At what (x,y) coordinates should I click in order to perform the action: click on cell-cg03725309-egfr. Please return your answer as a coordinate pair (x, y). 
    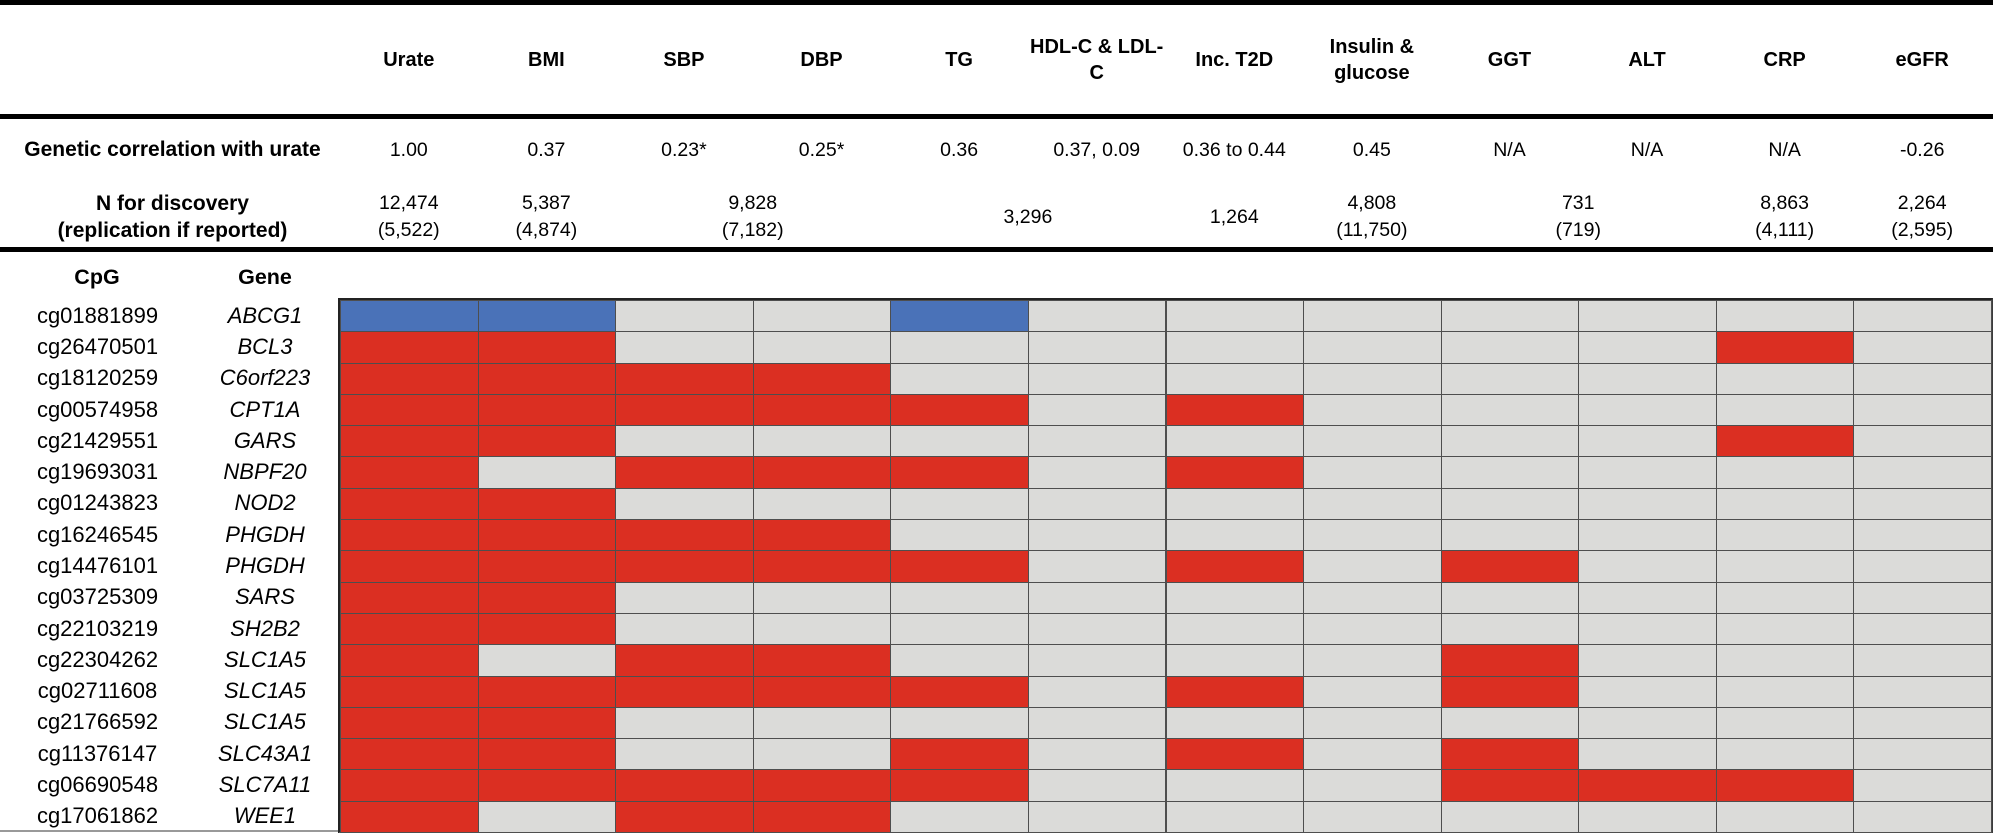
    Looking at the image, I should click on (1922, 597).